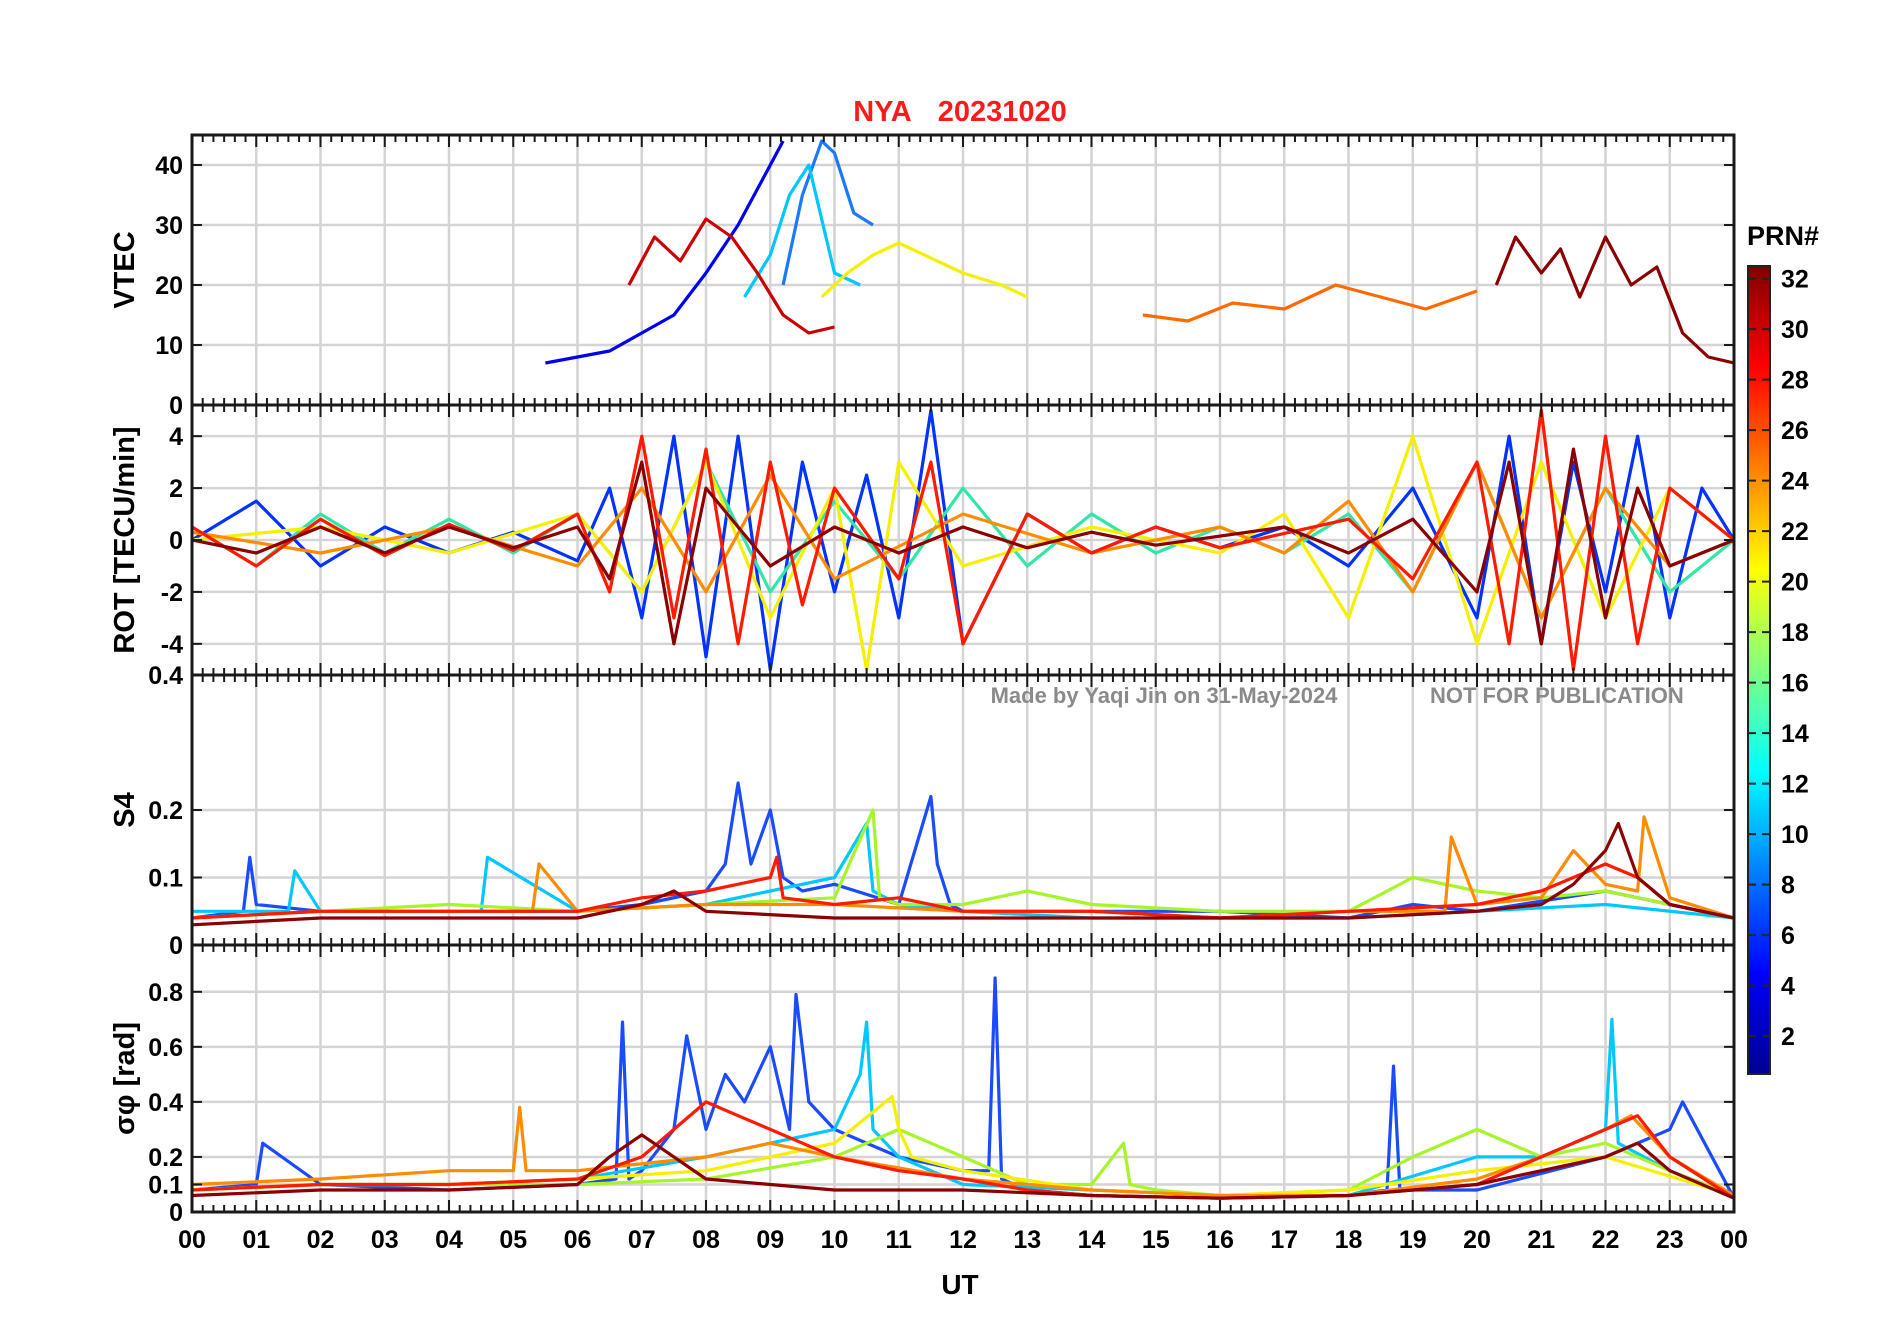 The width and height of the screenshot is (1902, 1330). I want to click on x-tick-label: 01, so click(256, 1240).